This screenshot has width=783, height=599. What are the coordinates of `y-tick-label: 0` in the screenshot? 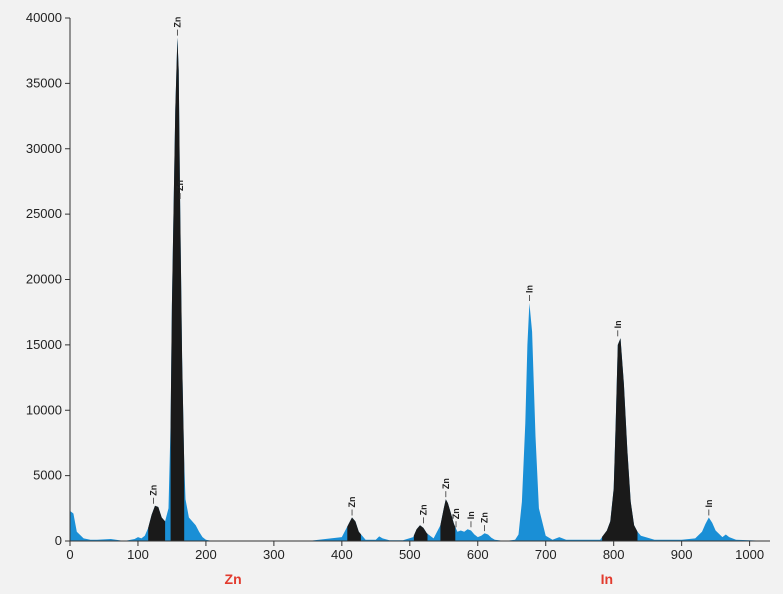 It's located at (58, 540).